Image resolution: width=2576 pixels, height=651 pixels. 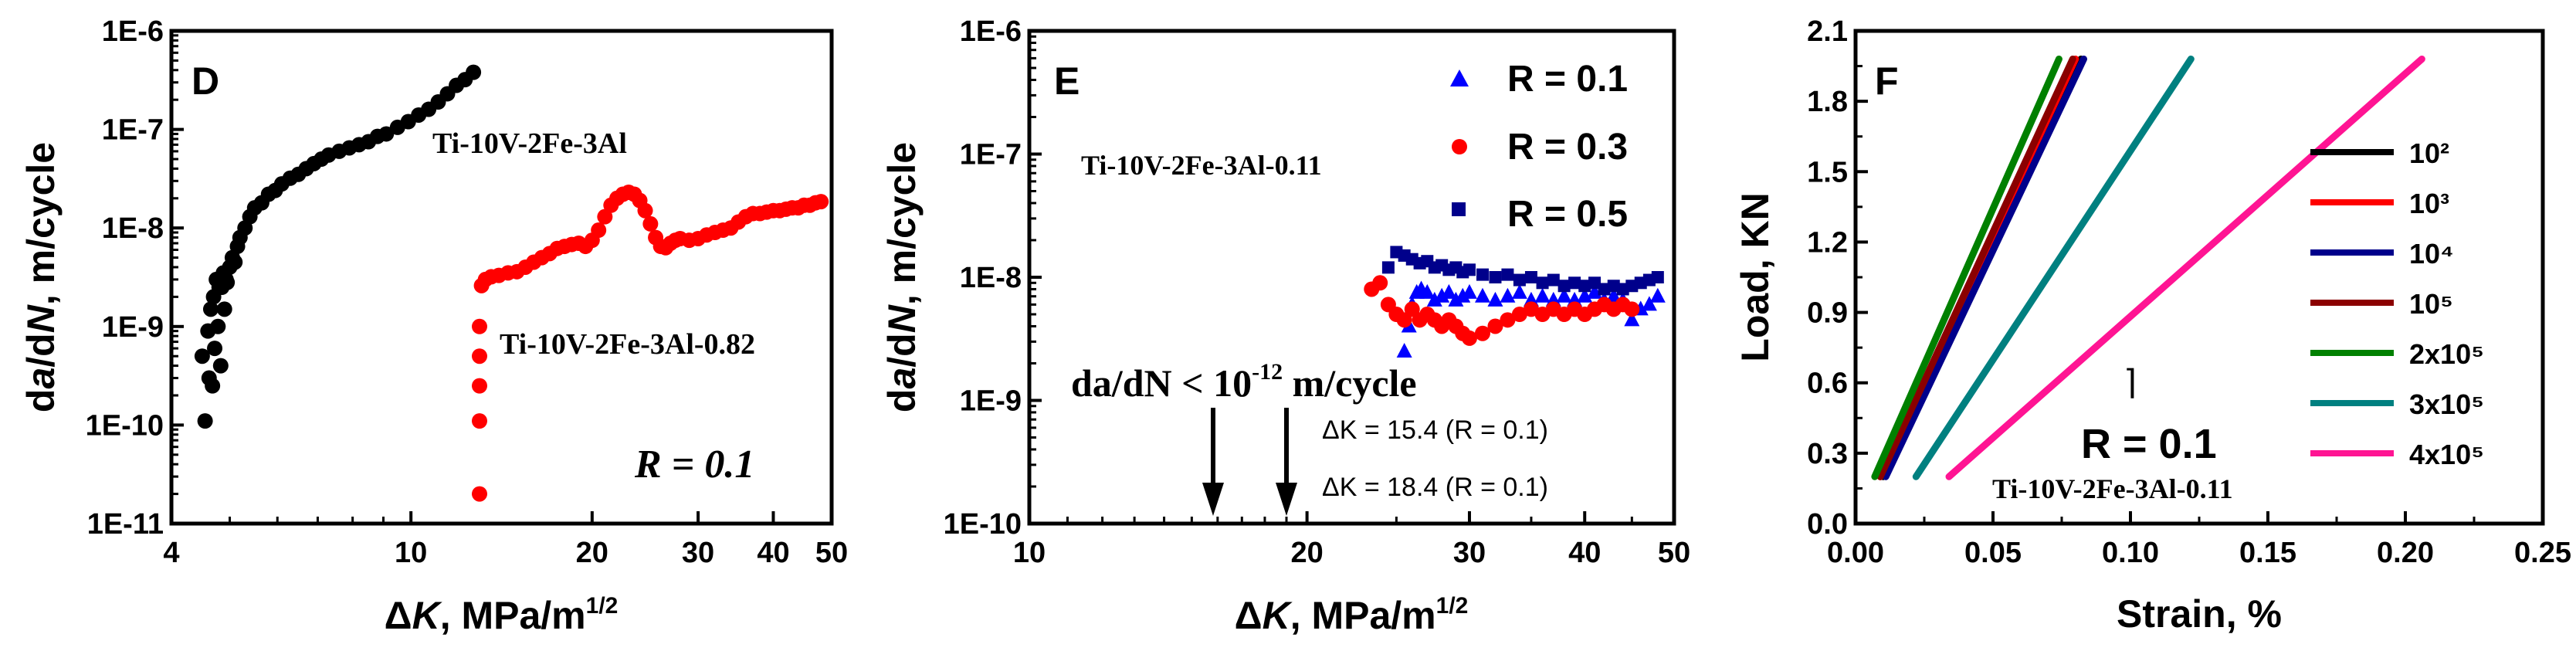 What do you see at coordinates (902, 378) in the screenshot?
I see `panel-e-y-axis-label-a: a` at bounding box center [902, 378].